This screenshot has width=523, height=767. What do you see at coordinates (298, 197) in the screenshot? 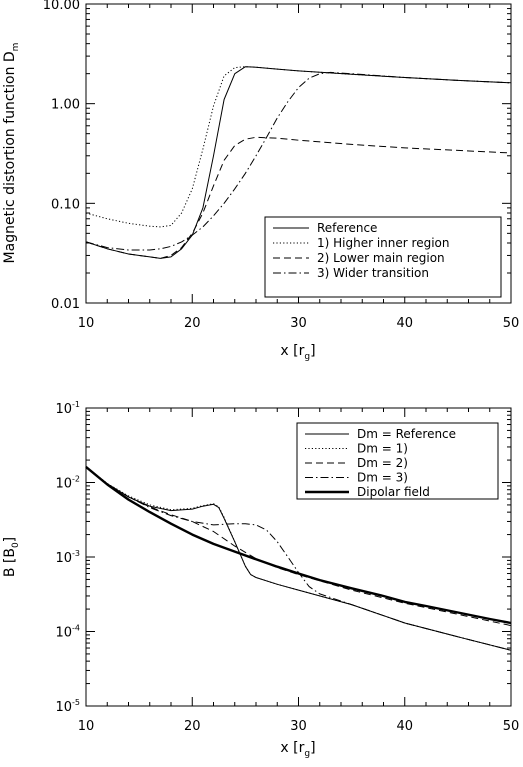
I see `series-line` at bounding box center [298, 197].